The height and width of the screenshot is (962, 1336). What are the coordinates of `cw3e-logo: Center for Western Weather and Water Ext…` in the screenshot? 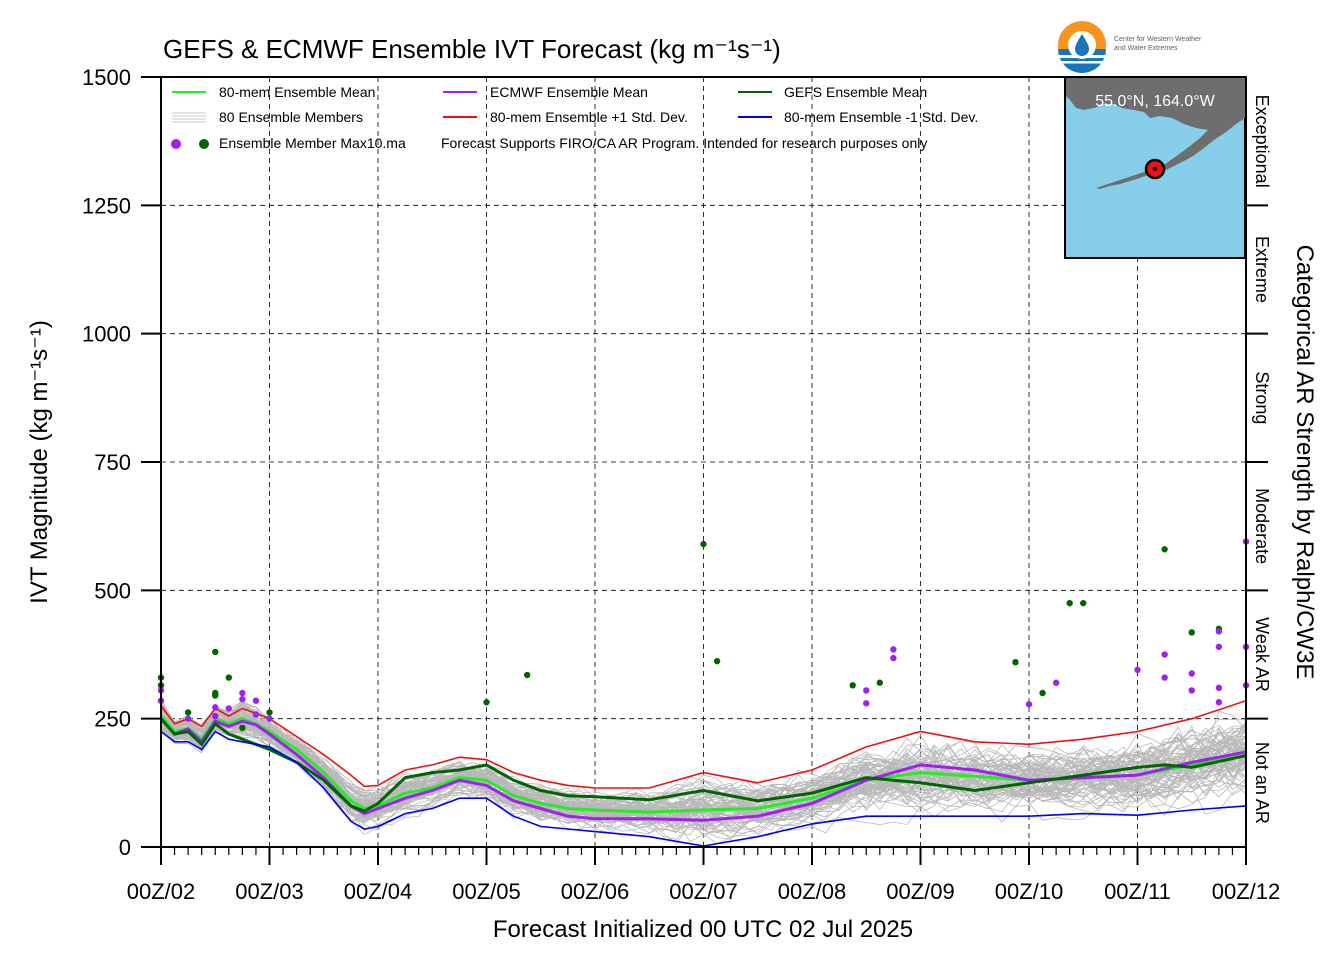 It's located at (1130, 47).